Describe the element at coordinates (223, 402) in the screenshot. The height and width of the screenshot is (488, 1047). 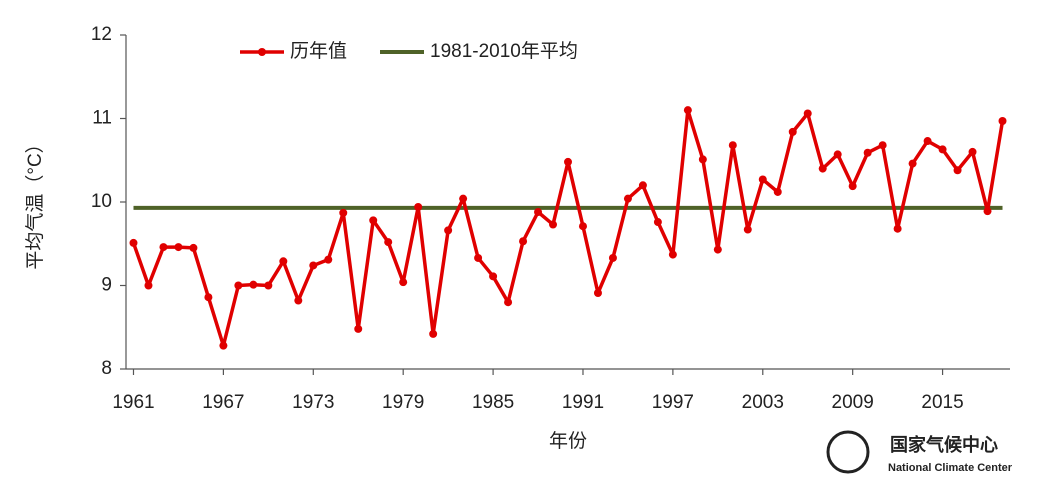
I see `x-tick-label: 1967` at that location.